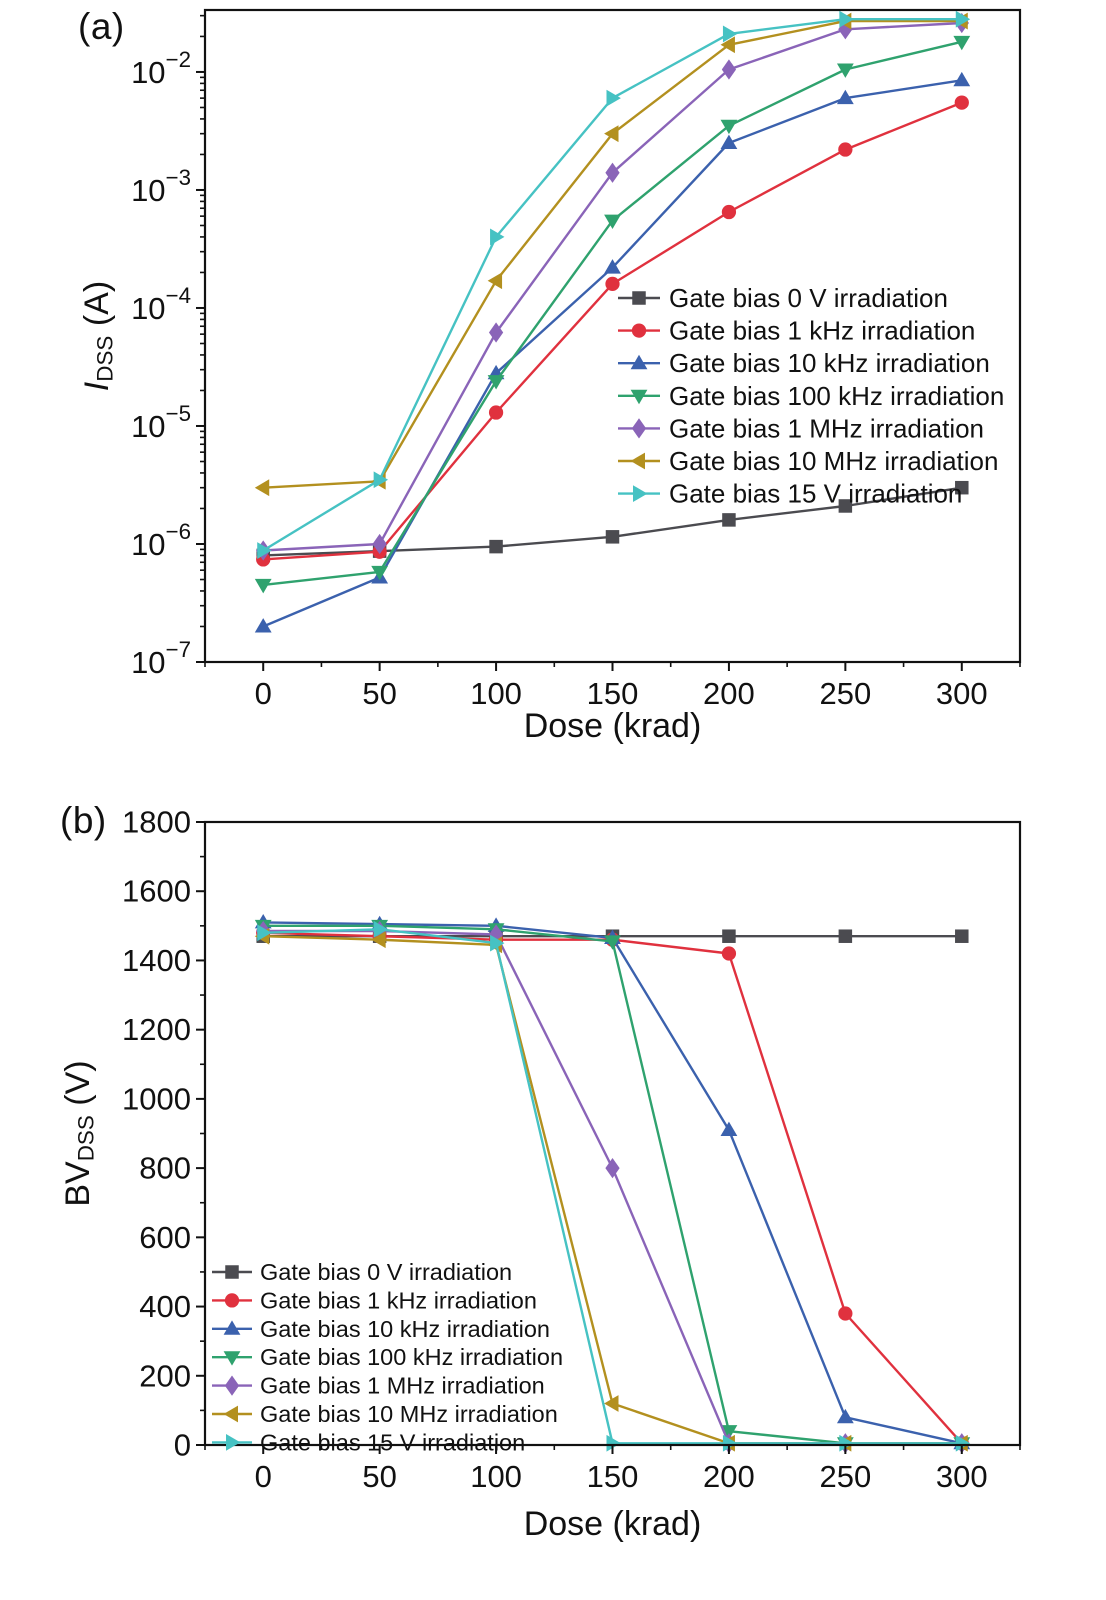 The width and height of the screenshot is (1106, 1600). I want to click on tspan: −5, so click(178, 412).